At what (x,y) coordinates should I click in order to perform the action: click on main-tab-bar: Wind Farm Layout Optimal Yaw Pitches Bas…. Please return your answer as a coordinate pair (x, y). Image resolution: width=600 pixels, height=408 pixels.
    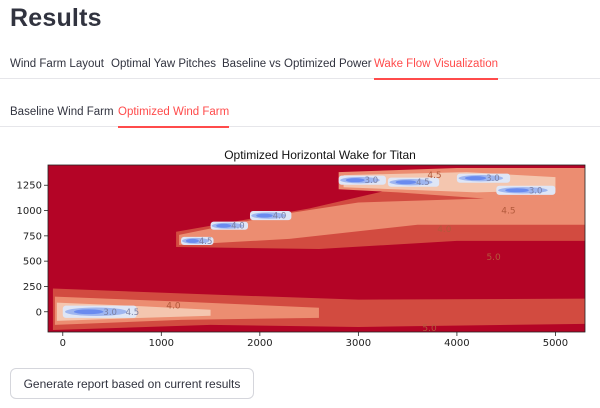
    Looking at the image, I should click on (300, 67).